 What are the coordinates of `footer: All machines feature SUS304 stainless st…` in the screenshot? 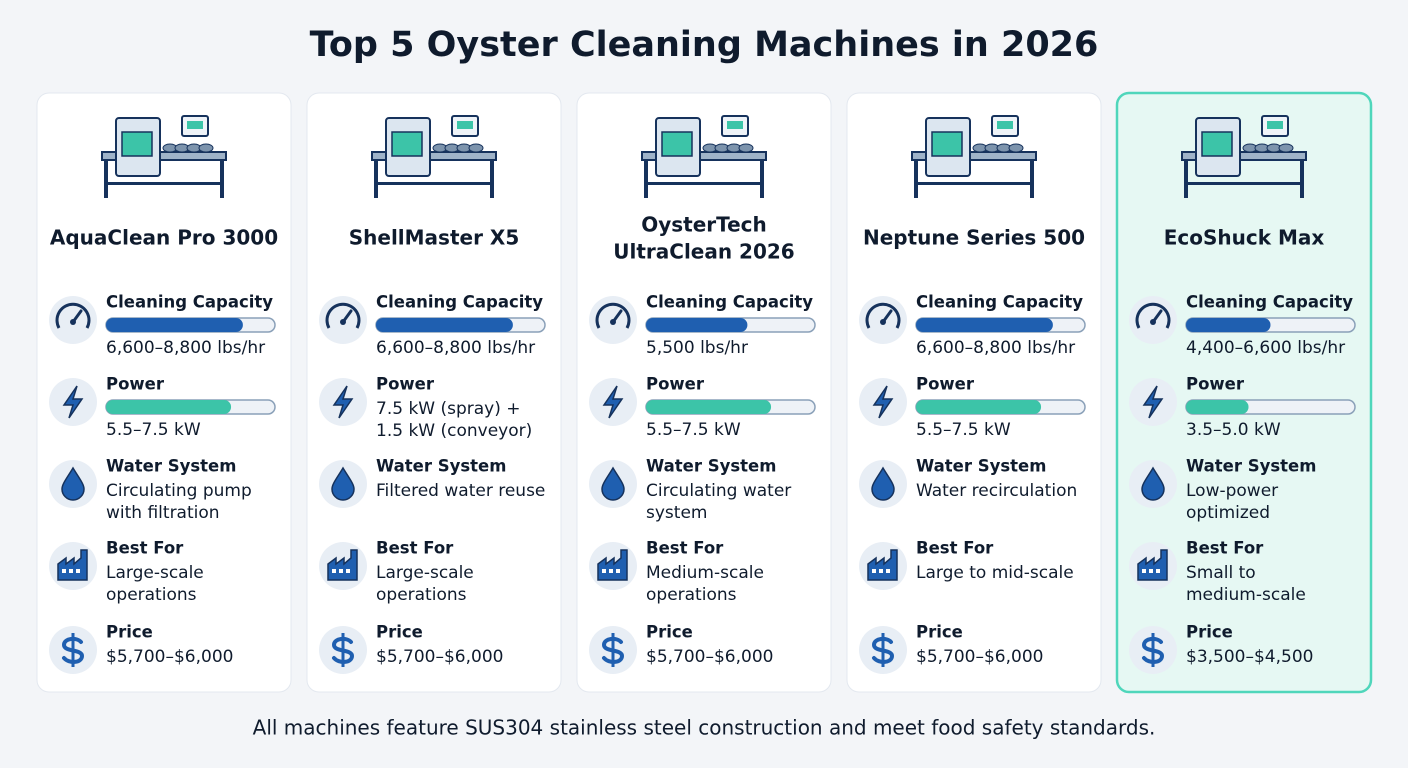 It's located at (704, 728).